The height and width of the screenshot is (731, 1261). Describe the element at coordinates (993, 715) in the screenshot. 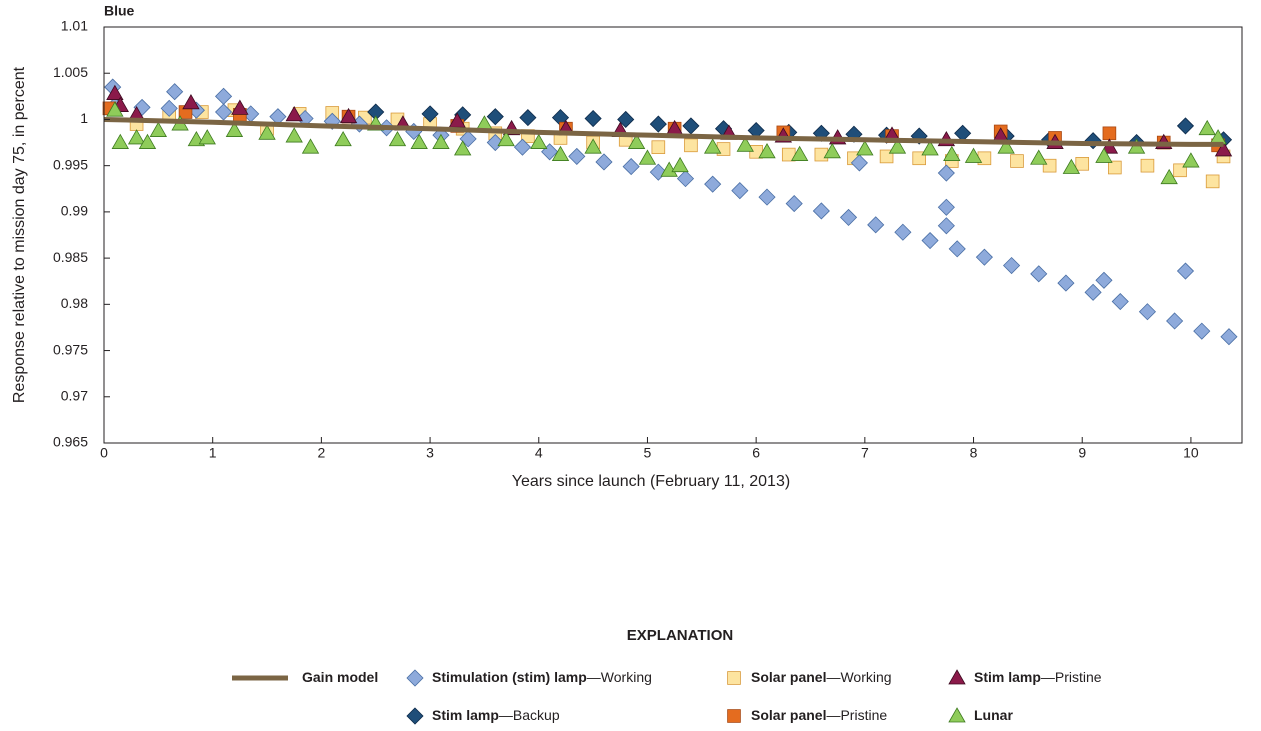

I see `legend-label: Lunar` at that location.